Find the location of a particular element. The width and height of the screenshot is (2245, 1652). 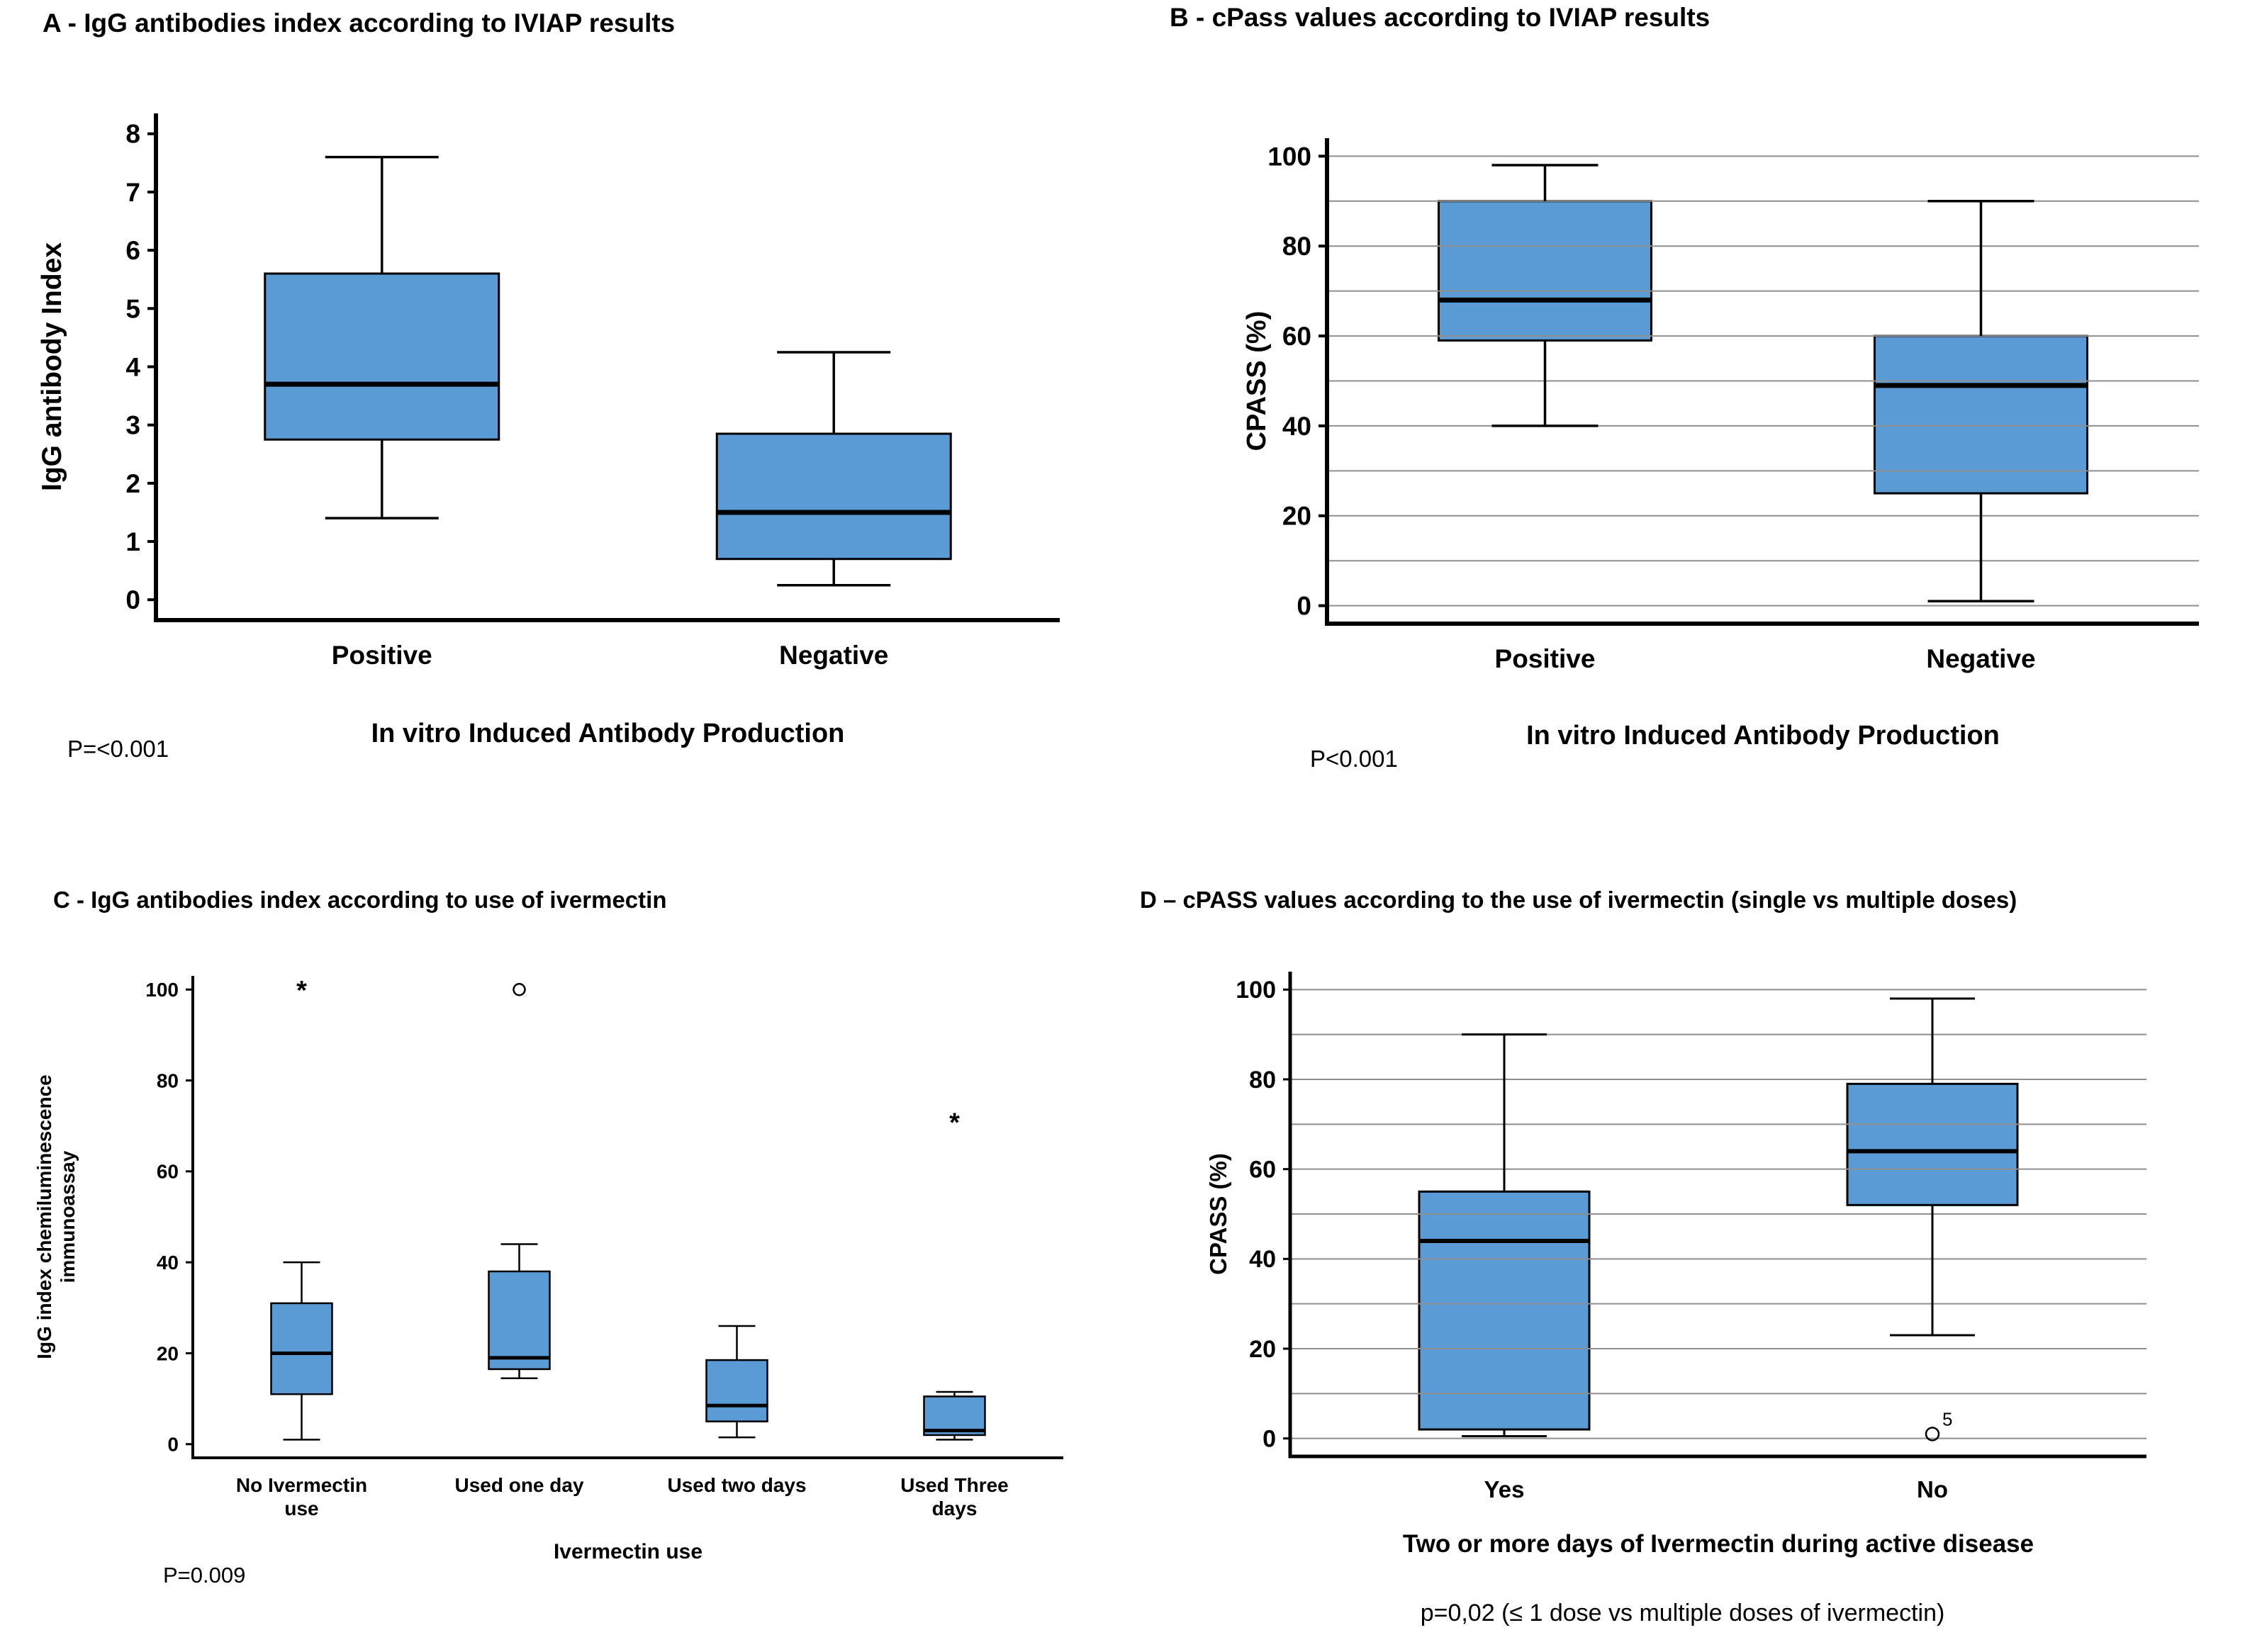

x-category-label: Used two days is located at coordinates (736, 1485).